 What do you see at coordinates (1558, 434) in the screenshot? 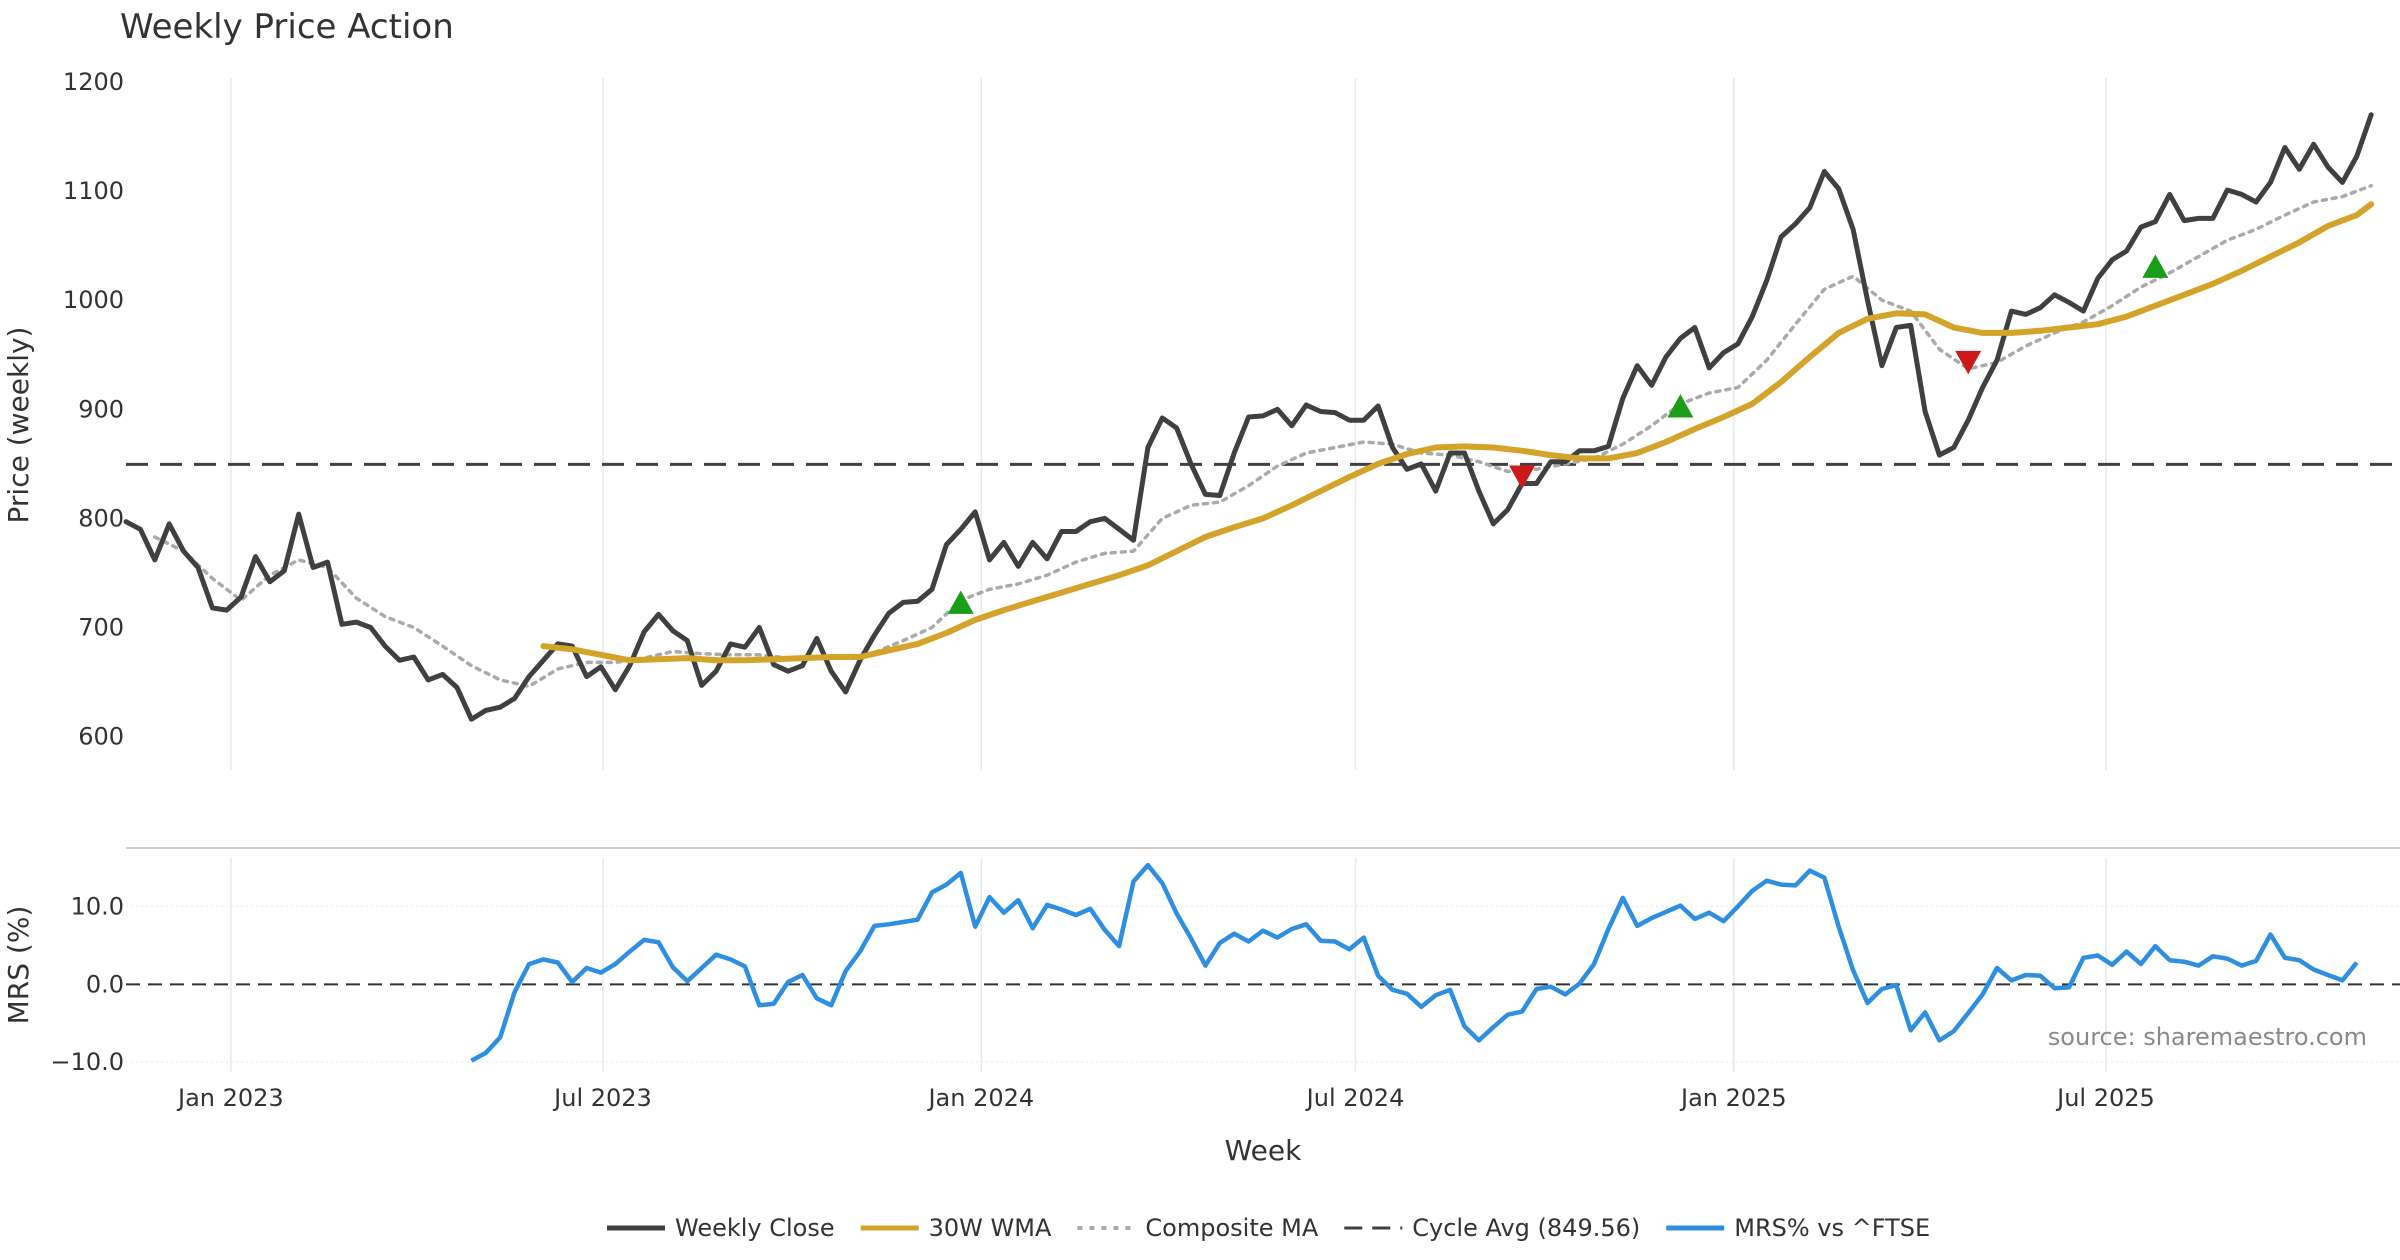
I see `signal-markers` at bounding box center [1558, 434].